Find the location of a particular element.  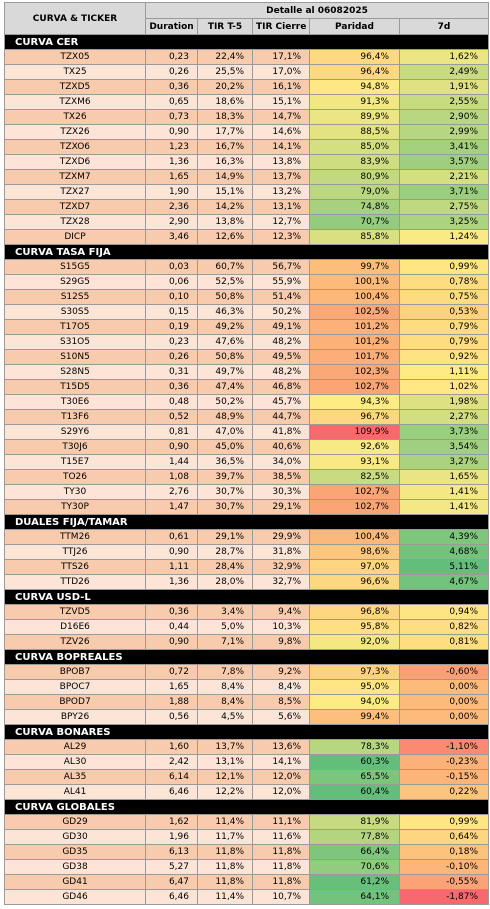

section-row: CURVA USD-L is located at coordinates (246, 597).